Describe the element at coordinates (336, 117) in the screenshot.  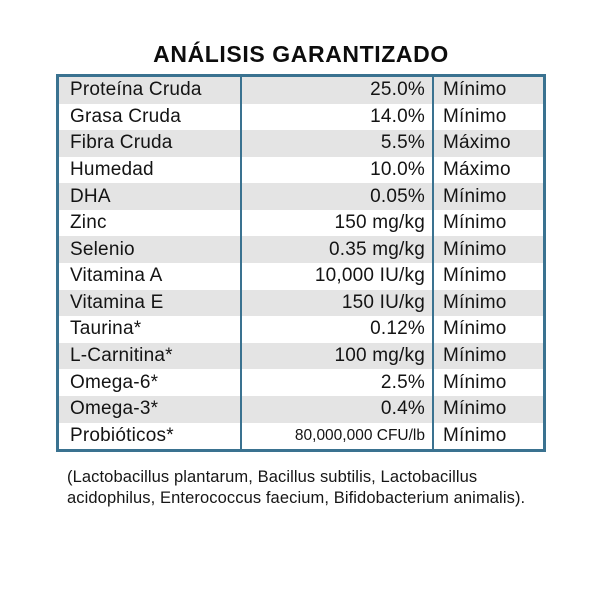
I see `nutrient-value-cell: 14.0%` at that location.